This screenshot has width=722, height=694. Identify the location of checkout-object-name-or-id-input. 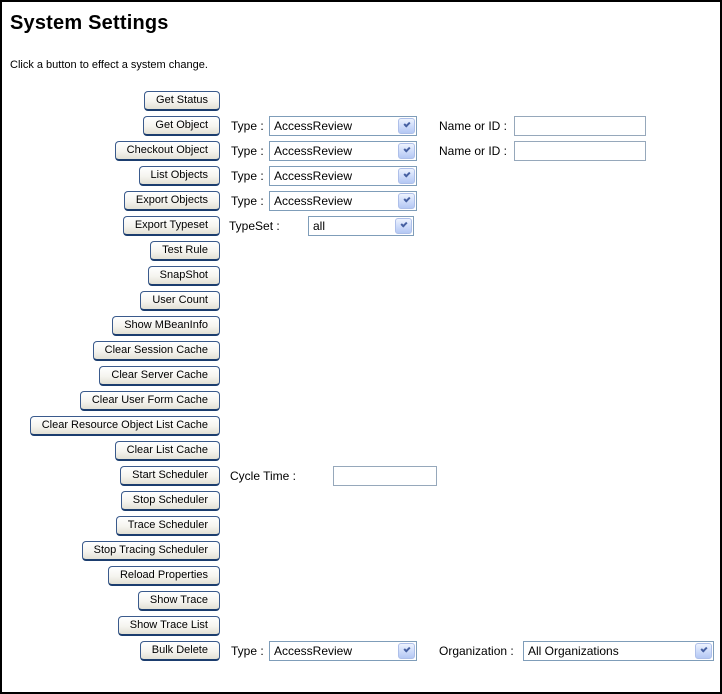
(580, 150).